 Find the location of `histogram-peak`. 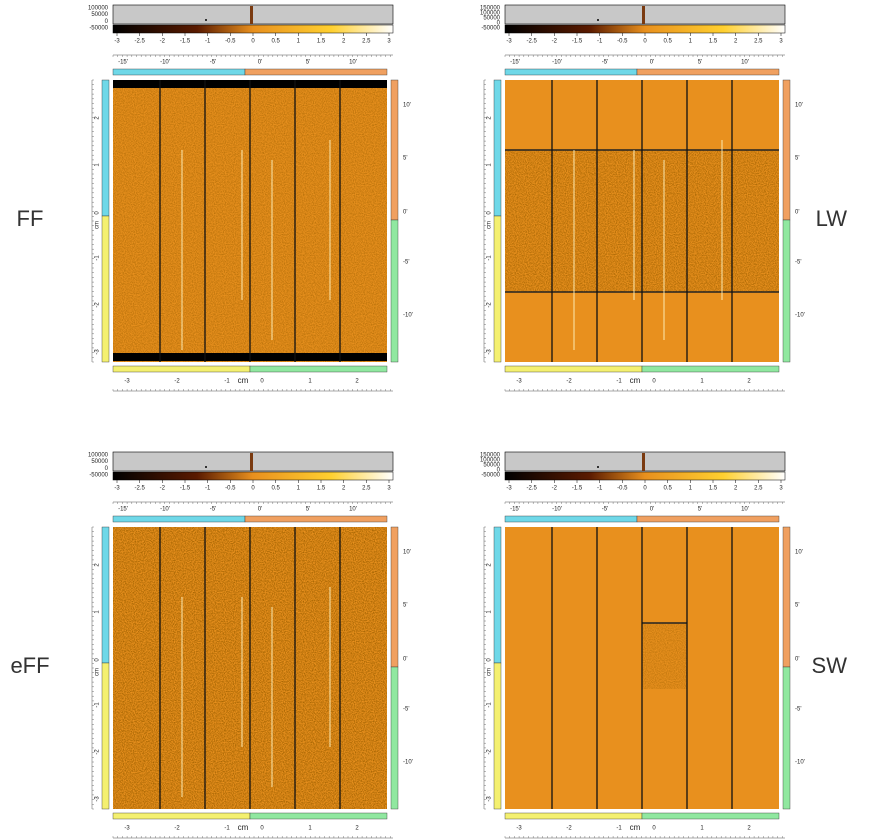

histogram-peak is located at coordinates (251, 15).